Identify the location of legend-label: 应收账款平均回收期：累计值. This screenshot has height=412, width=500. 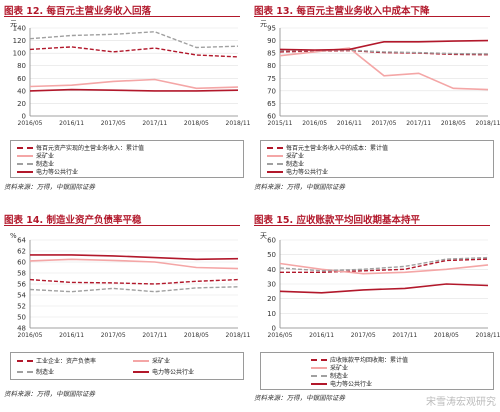
(369, 360).